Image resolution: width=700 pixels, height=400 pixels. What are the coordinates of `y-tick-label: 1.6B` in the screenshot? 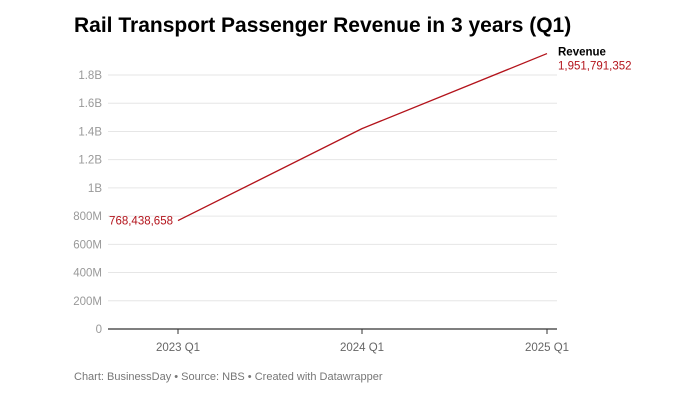 It's located at (90, 104).